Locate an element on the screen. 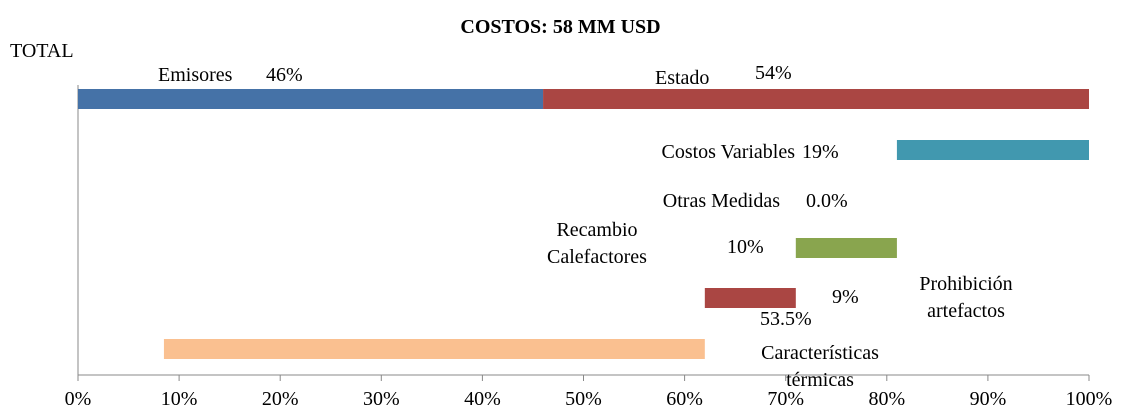 The image size is (1121, 417). x-tick-label: 100% is located at coordinates (1089, 399).